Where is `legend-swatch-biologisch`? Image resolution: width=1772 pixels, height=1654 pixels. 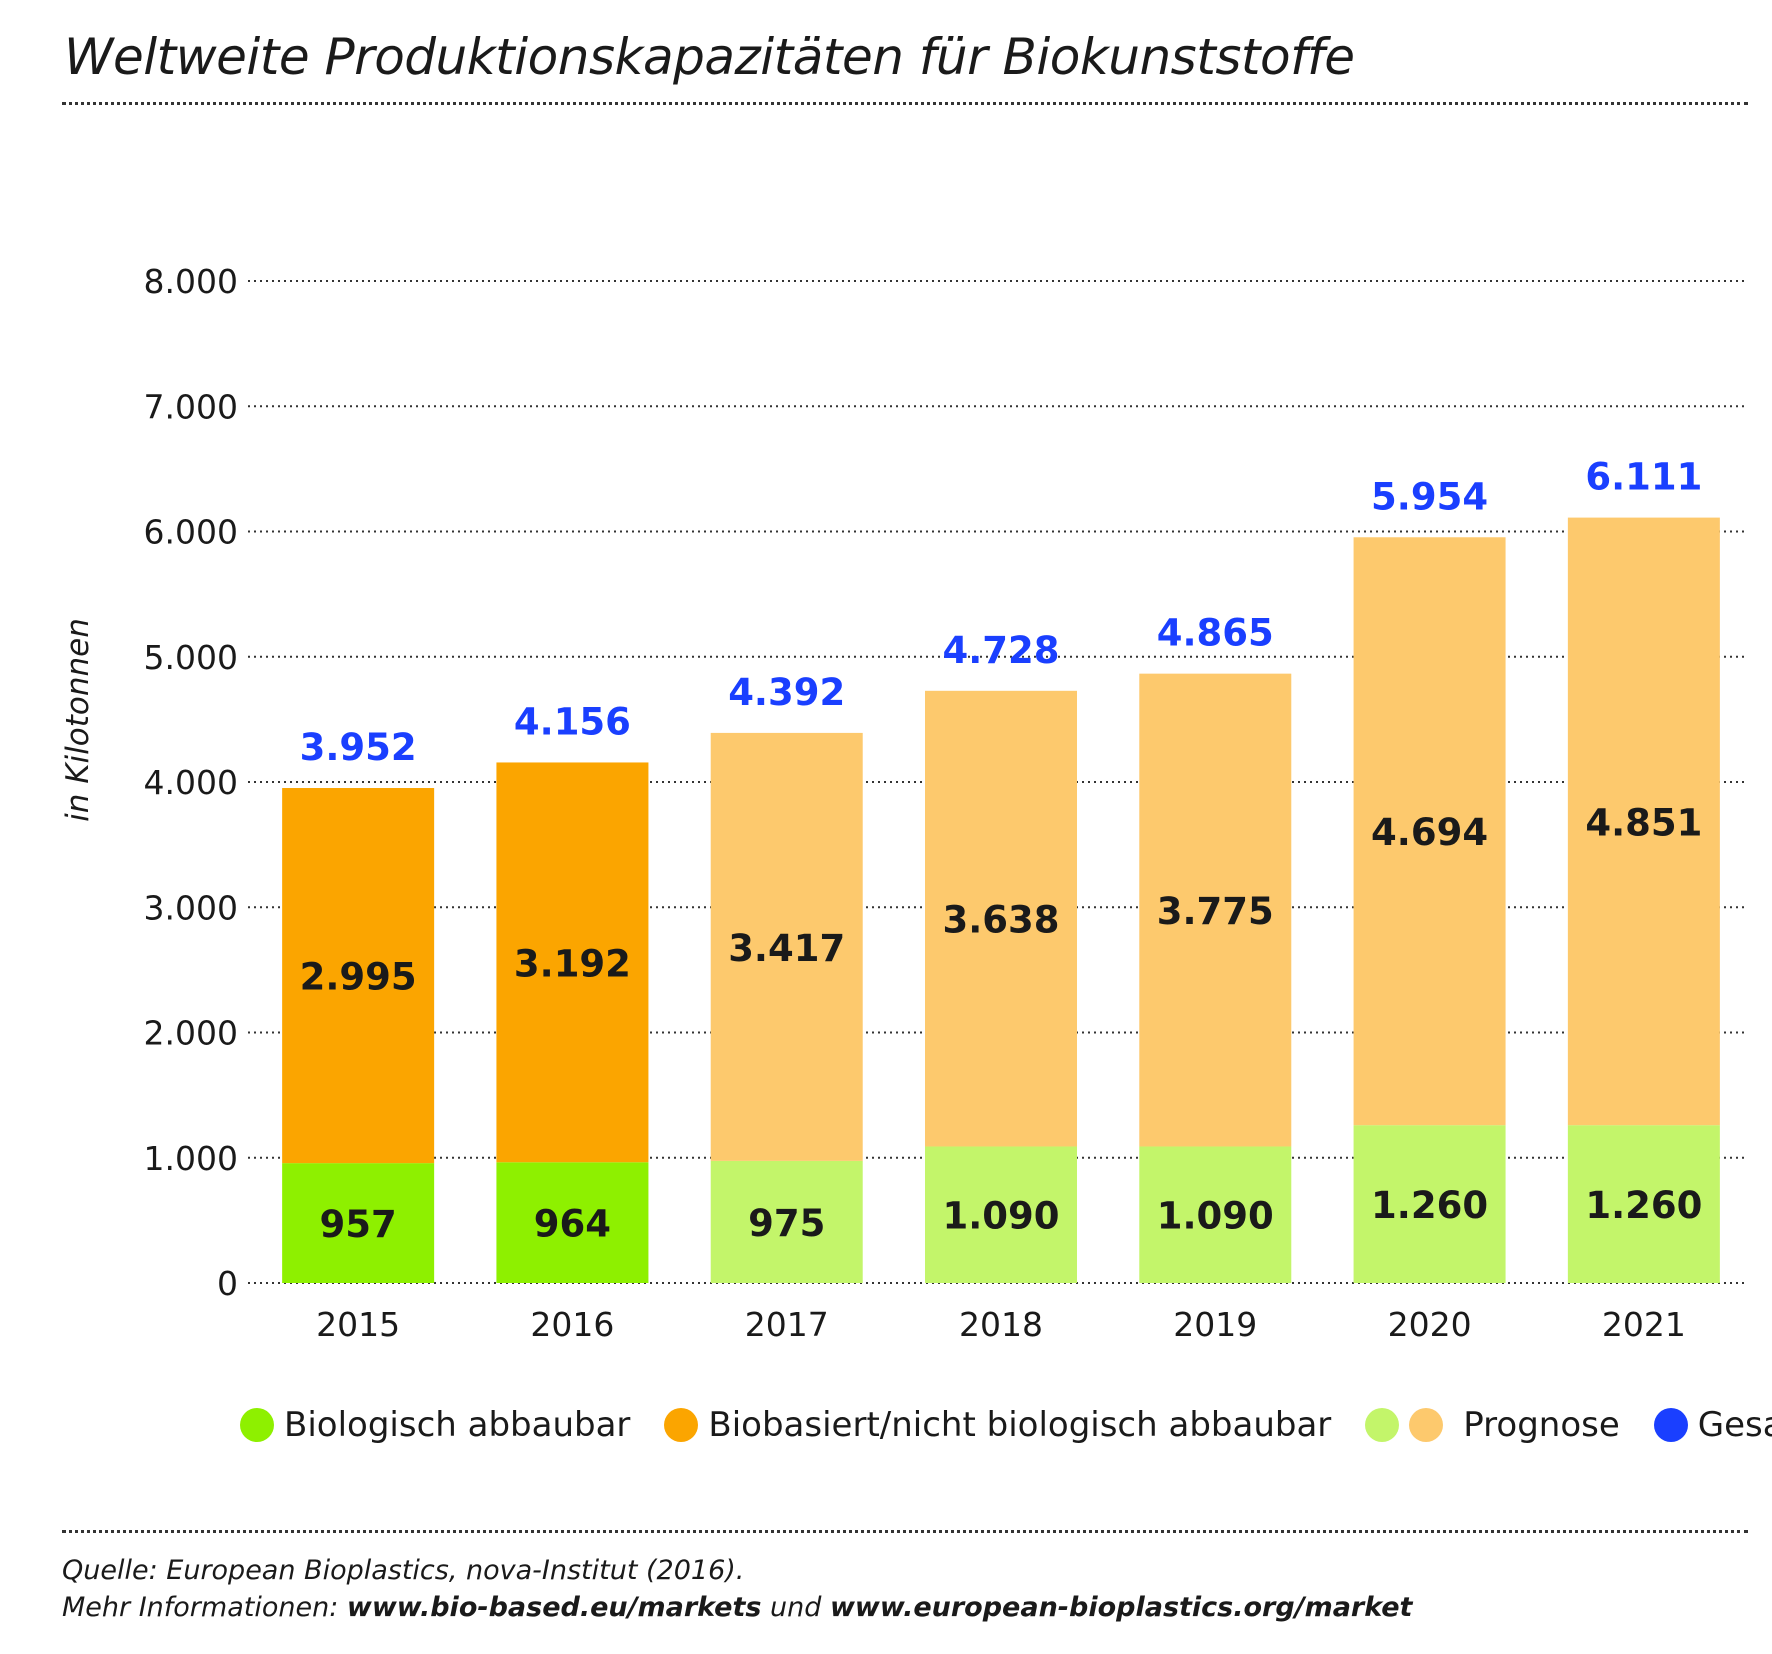 legend-swatch-biologisch is located at coordinates (257, 1425).